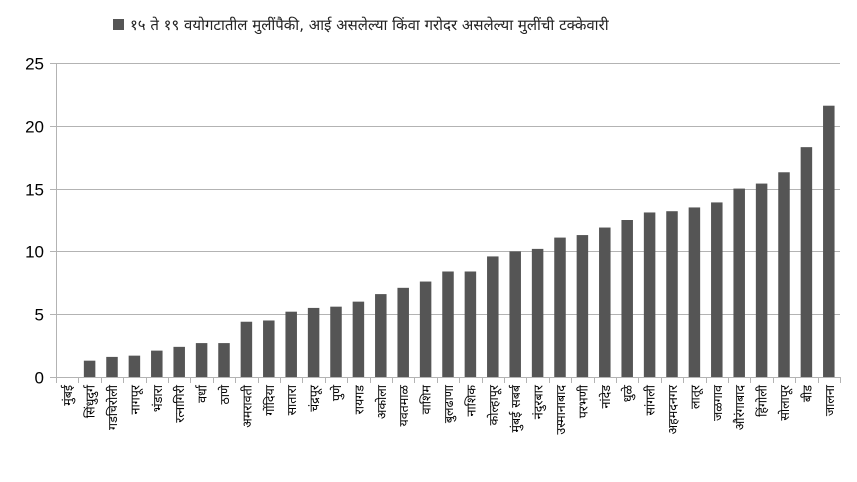 The height and width of the screenshot is (482, 857). Describe the element at coordinates (560, 410) in the screenshot. I see `x-tick-label: उस्मानाबाद` at that location.